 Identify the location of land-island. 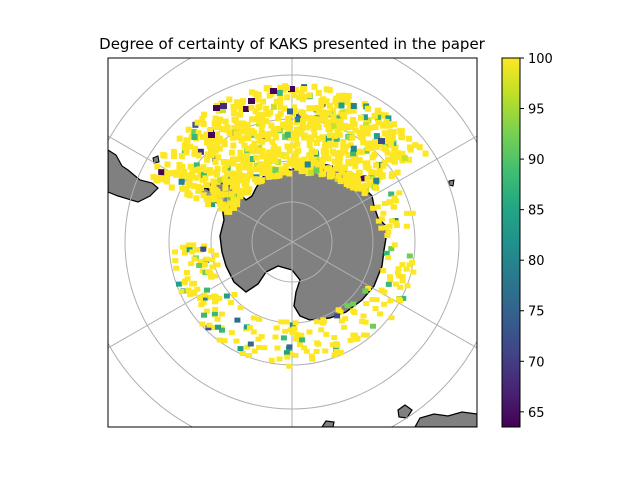
(156, 159).